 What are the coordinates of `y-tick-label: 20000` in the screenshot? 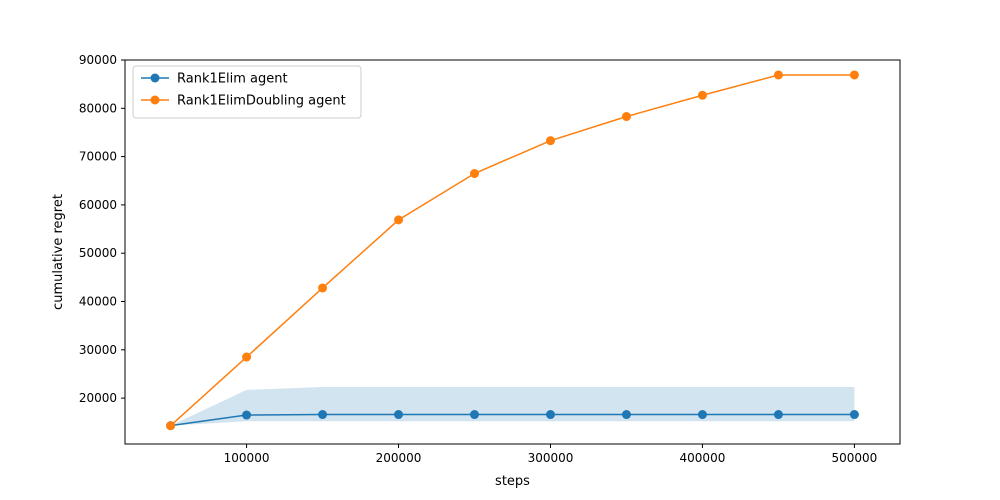 It's located at (98, 398).